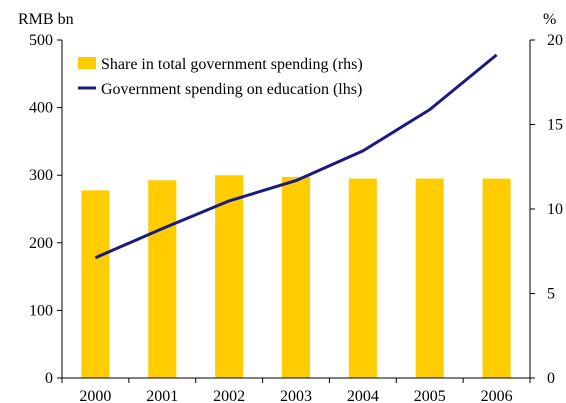  Describe the element at coordinates (229, 395) in the screenshot. I see `x-tick-label: 2002` at that location.